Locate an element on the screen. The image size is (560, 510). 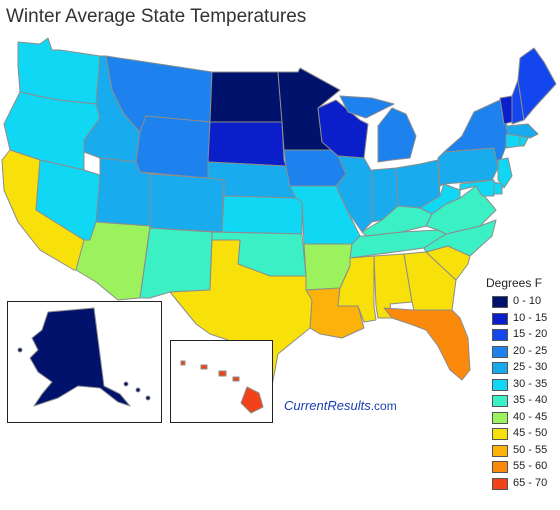
state-MD is located at coordinates (477, 188).